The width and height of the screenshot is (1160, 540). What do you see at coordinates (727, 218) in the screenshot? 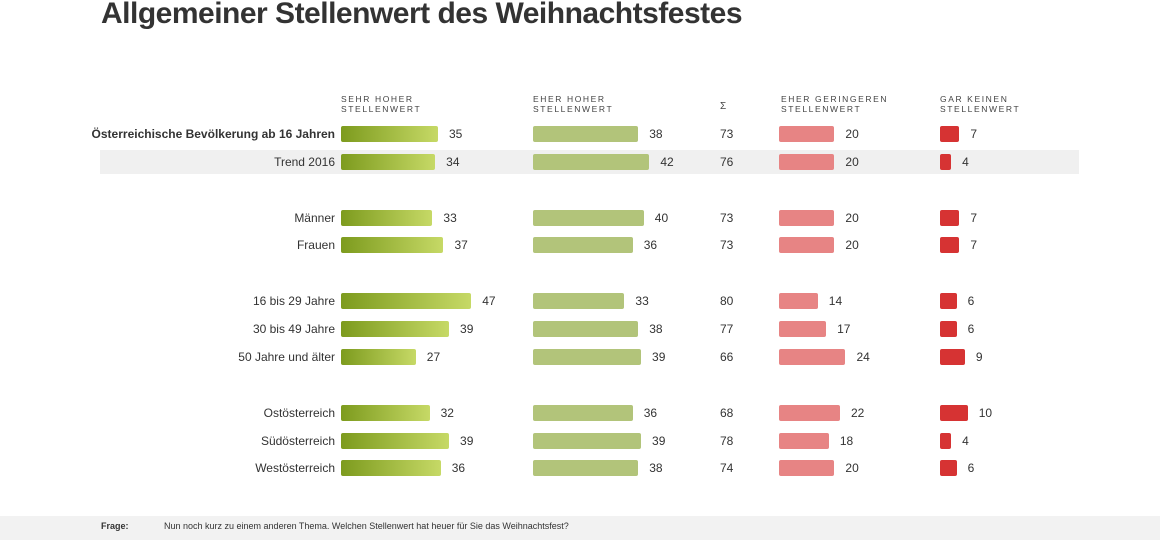
I see `value-label-sum: 73` at bounding box center [727, 218].